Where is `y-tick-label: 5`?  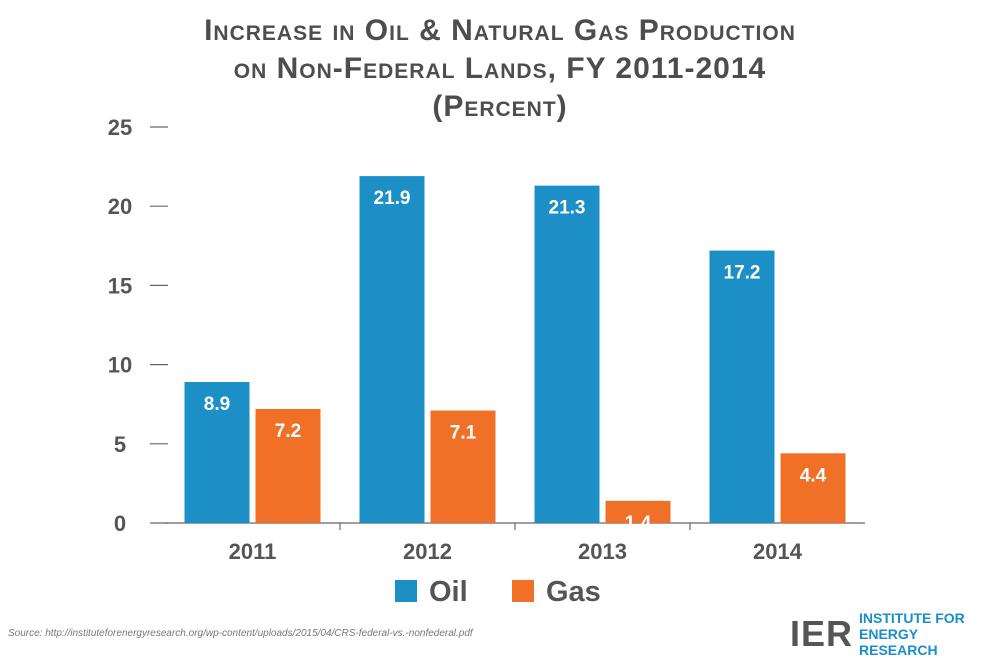 y-tick-label: 5 is located at coordinates (120, 444).